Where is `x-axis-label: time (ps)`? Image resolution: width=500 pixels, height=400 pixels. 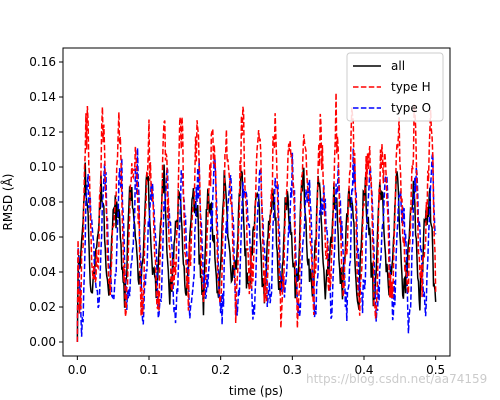 x-axis-label: time (ps) is located at coordinates (256, 391).